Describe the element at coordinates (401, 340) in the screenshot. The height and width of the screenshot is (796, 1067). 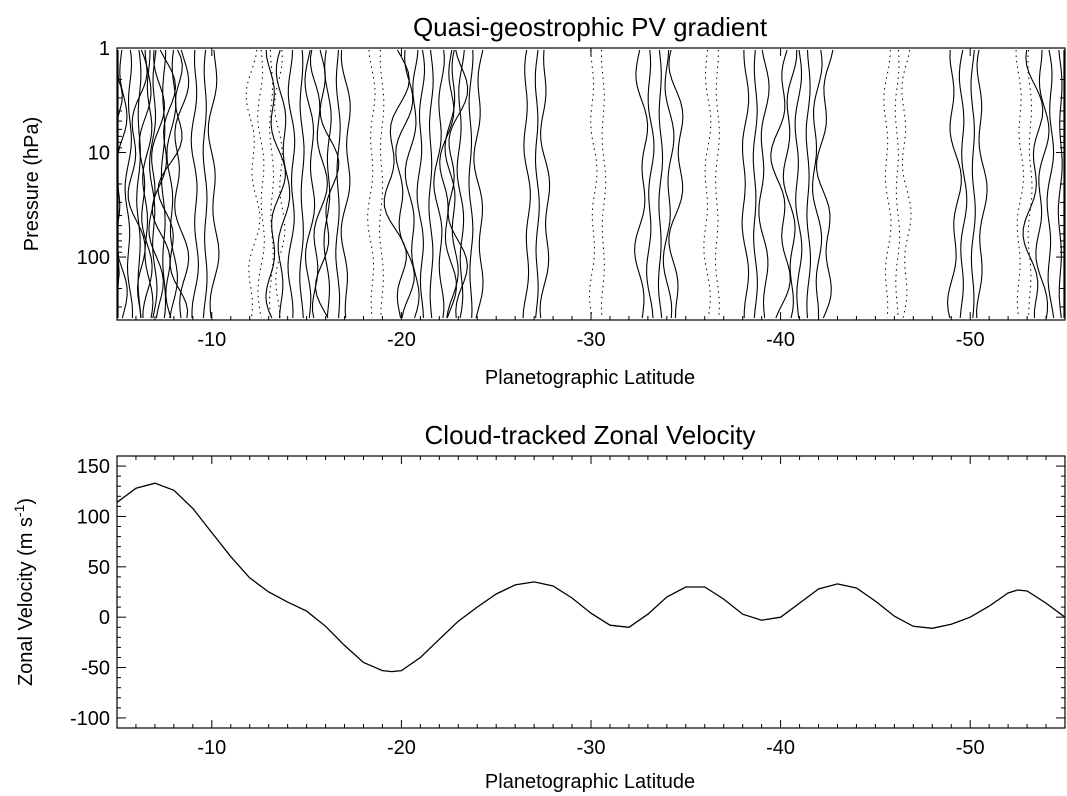
I see `pv-x-tick-label: -20` at that location.